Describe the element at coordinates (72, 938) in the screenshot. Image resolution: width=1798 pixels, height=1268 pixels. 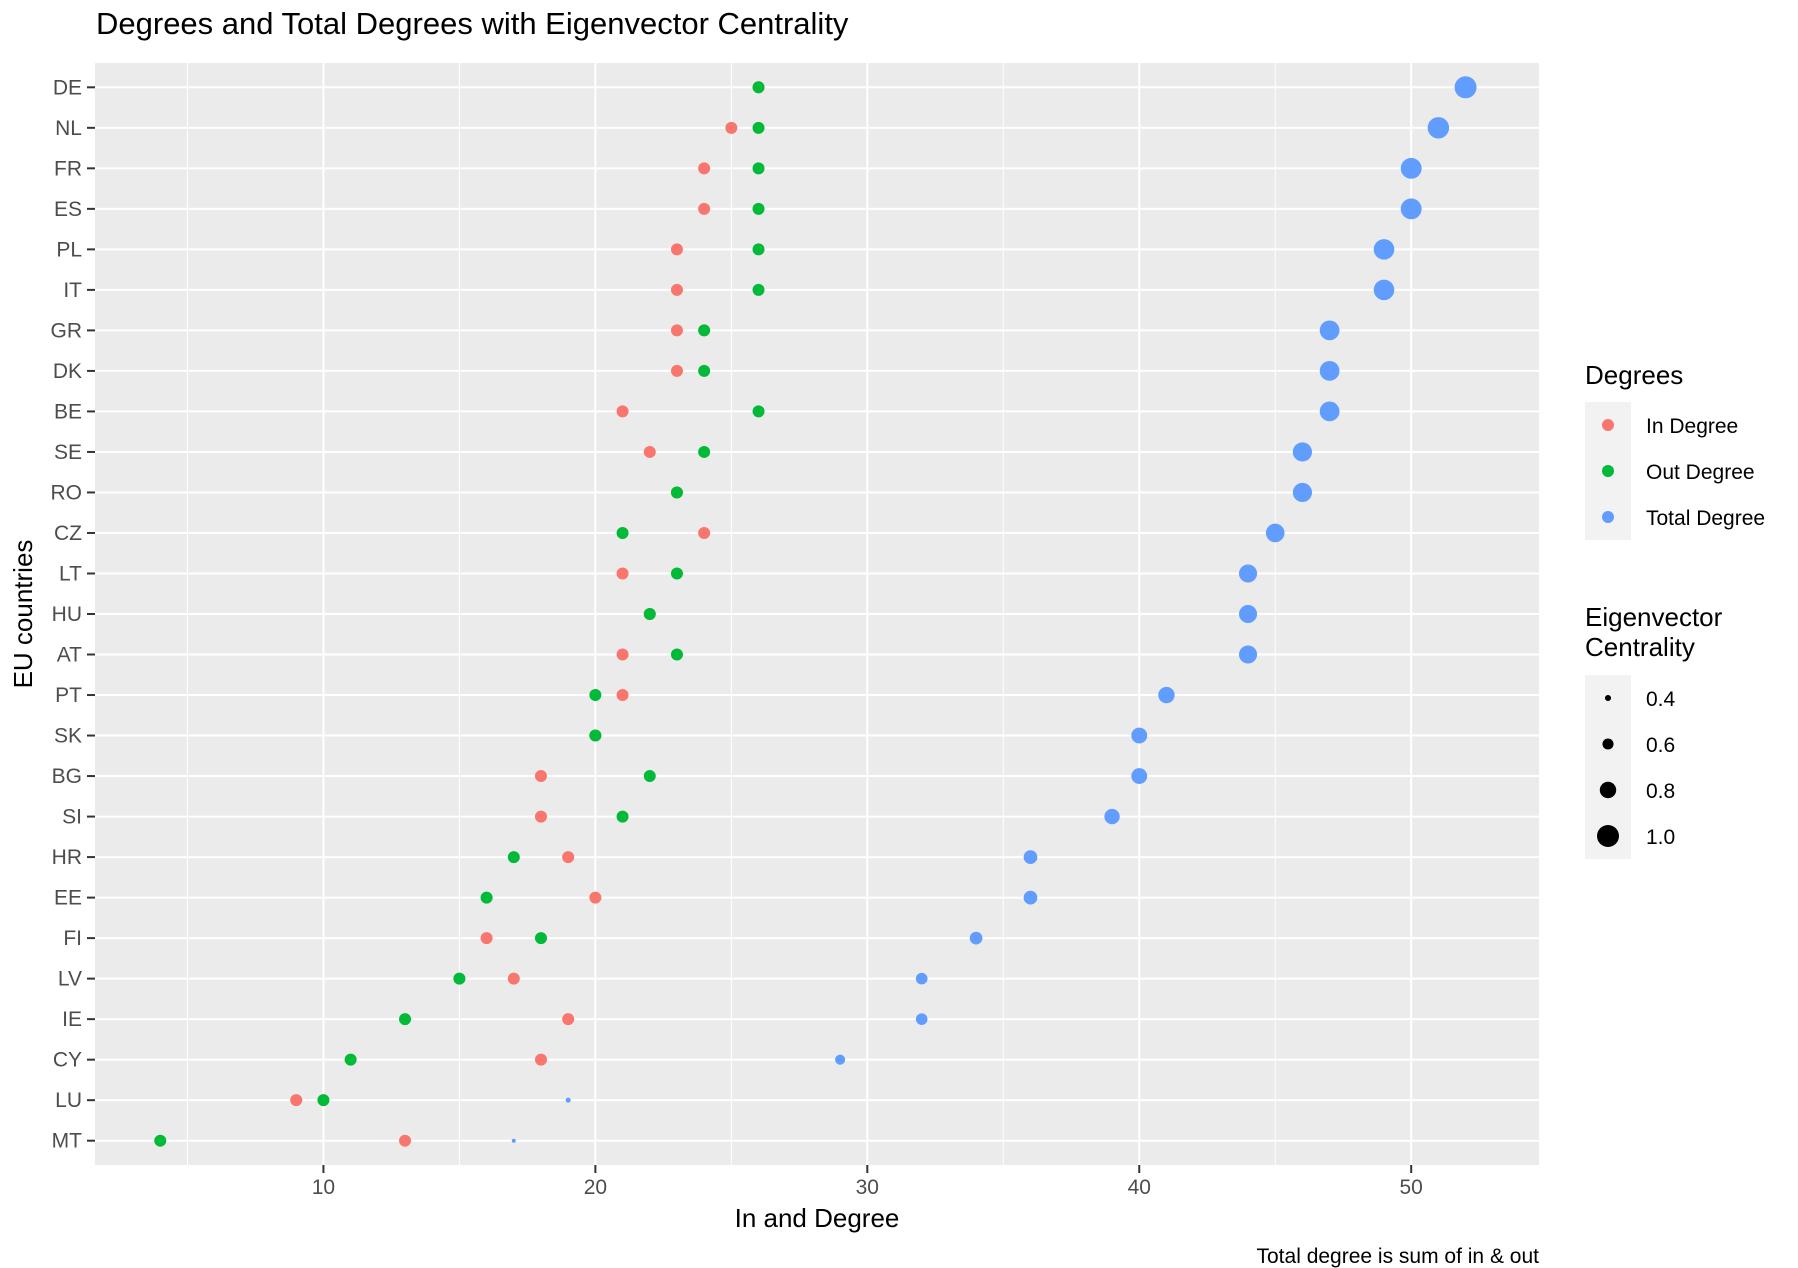
I see `y-tick-label: FI` at that location.